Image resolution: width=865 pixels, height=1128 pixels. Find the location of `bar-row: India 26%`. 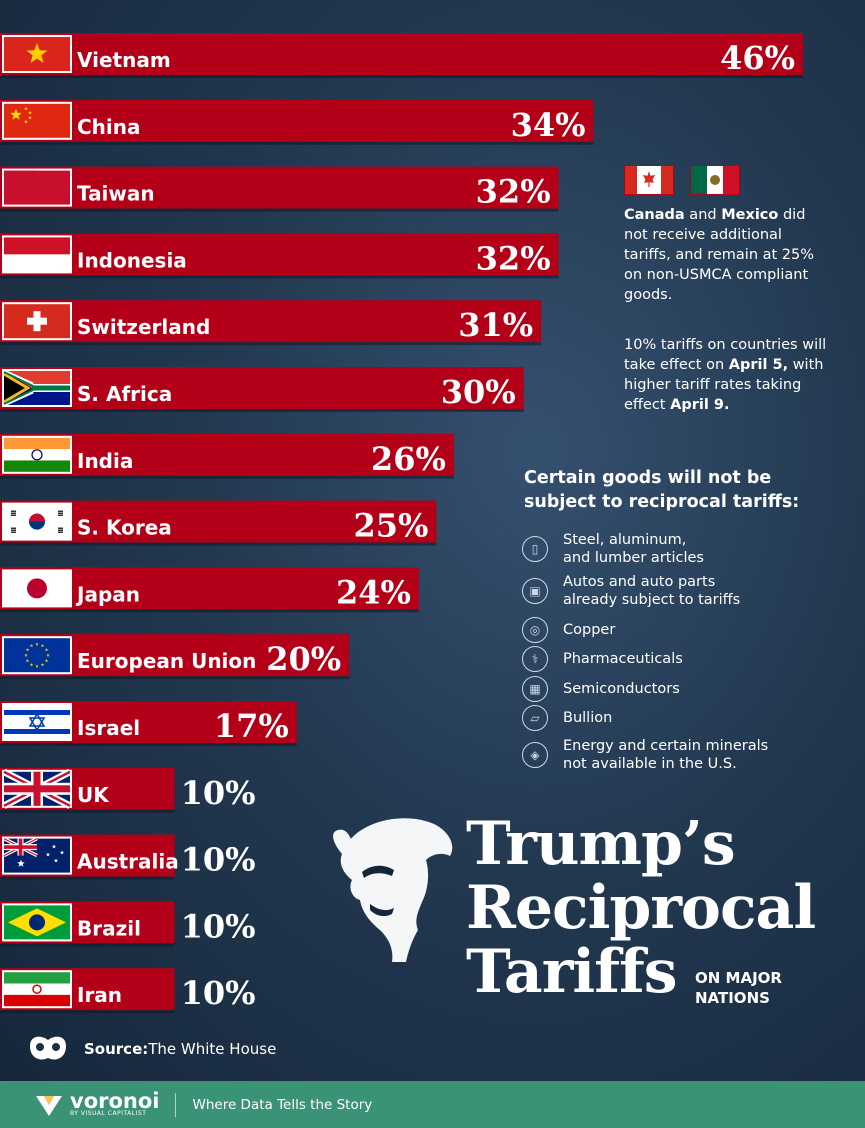

bar-row: India 26% is located at coordinates (227, 456).